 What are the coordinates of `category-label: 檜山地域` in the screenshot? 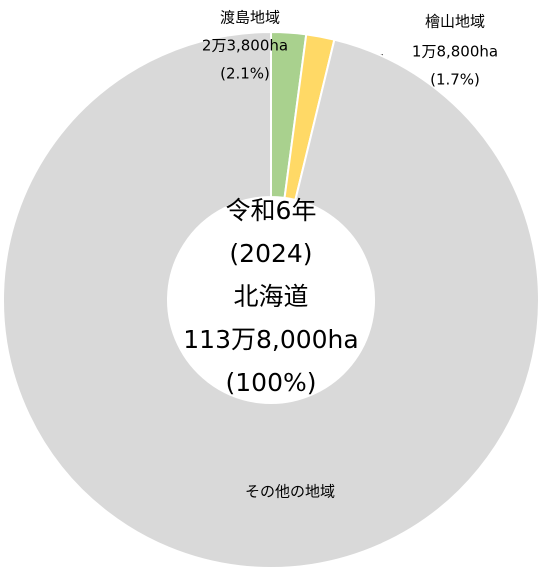 It's located at (455, 22).